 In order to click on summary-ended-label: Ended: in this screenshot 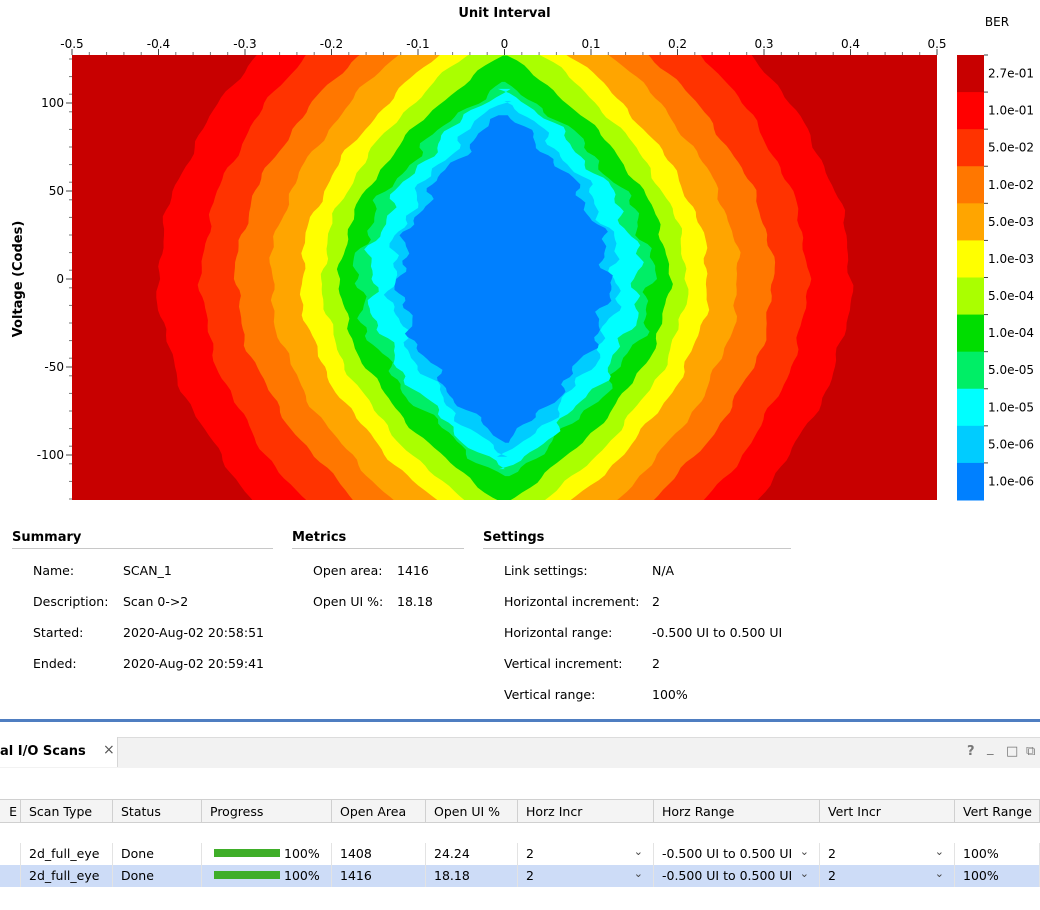, I will do `click(55, 663)`.